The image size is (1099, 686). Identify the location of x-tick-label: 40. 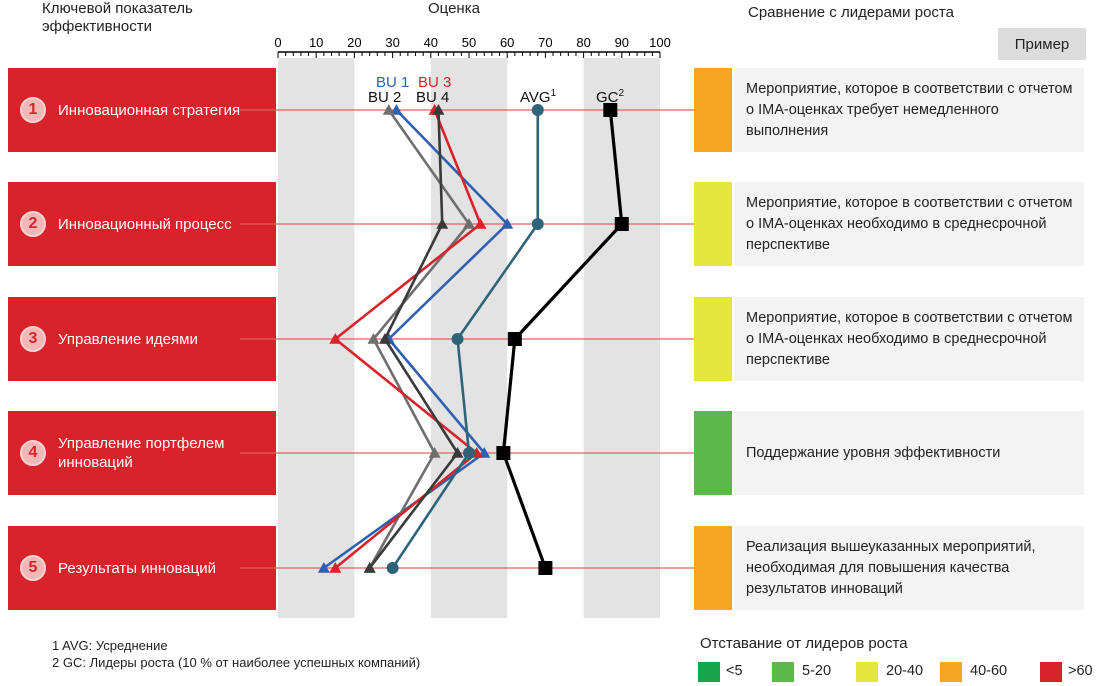
(431, 42).